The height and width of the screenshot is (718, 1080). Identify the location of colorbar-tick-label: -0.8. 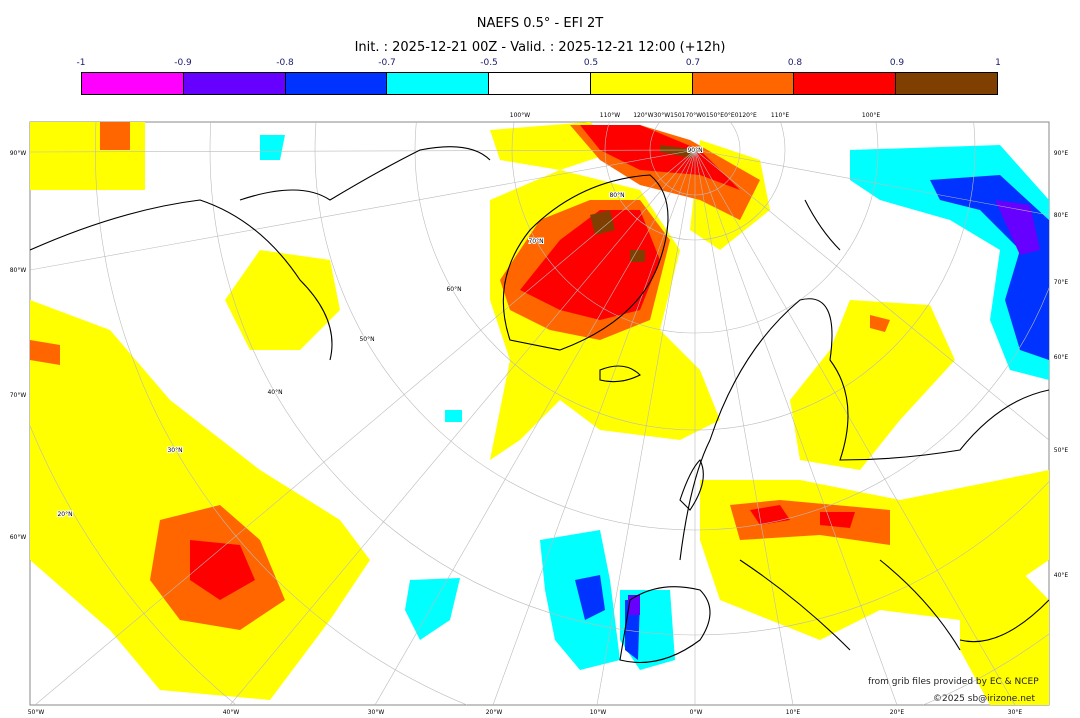
(285, 63).